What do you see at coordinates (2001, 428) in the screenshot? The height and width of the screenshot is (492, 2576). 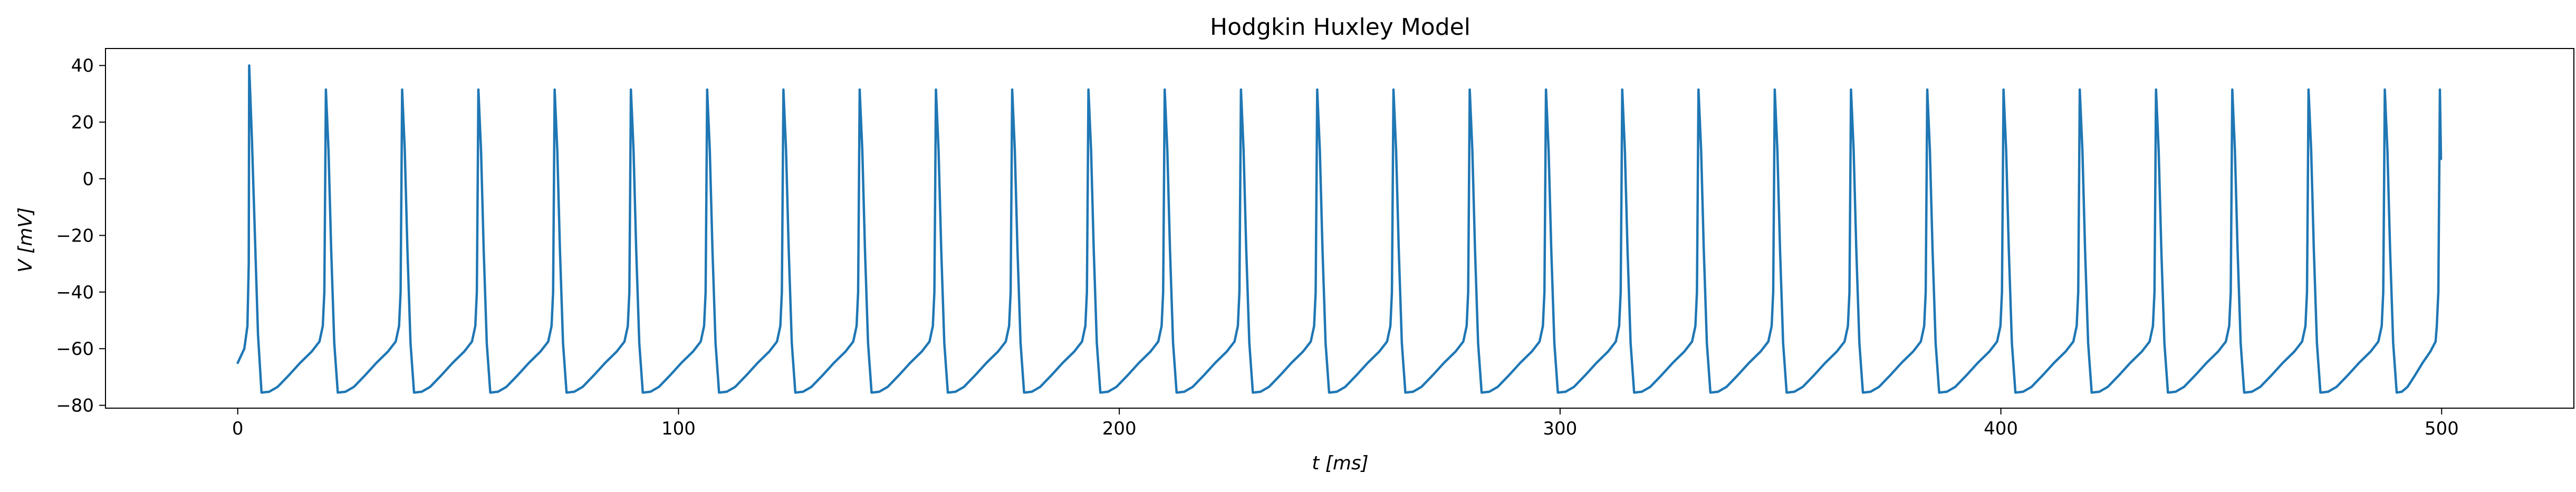 I see `x-tick-label: 400` at bounding box center [2001, 428].